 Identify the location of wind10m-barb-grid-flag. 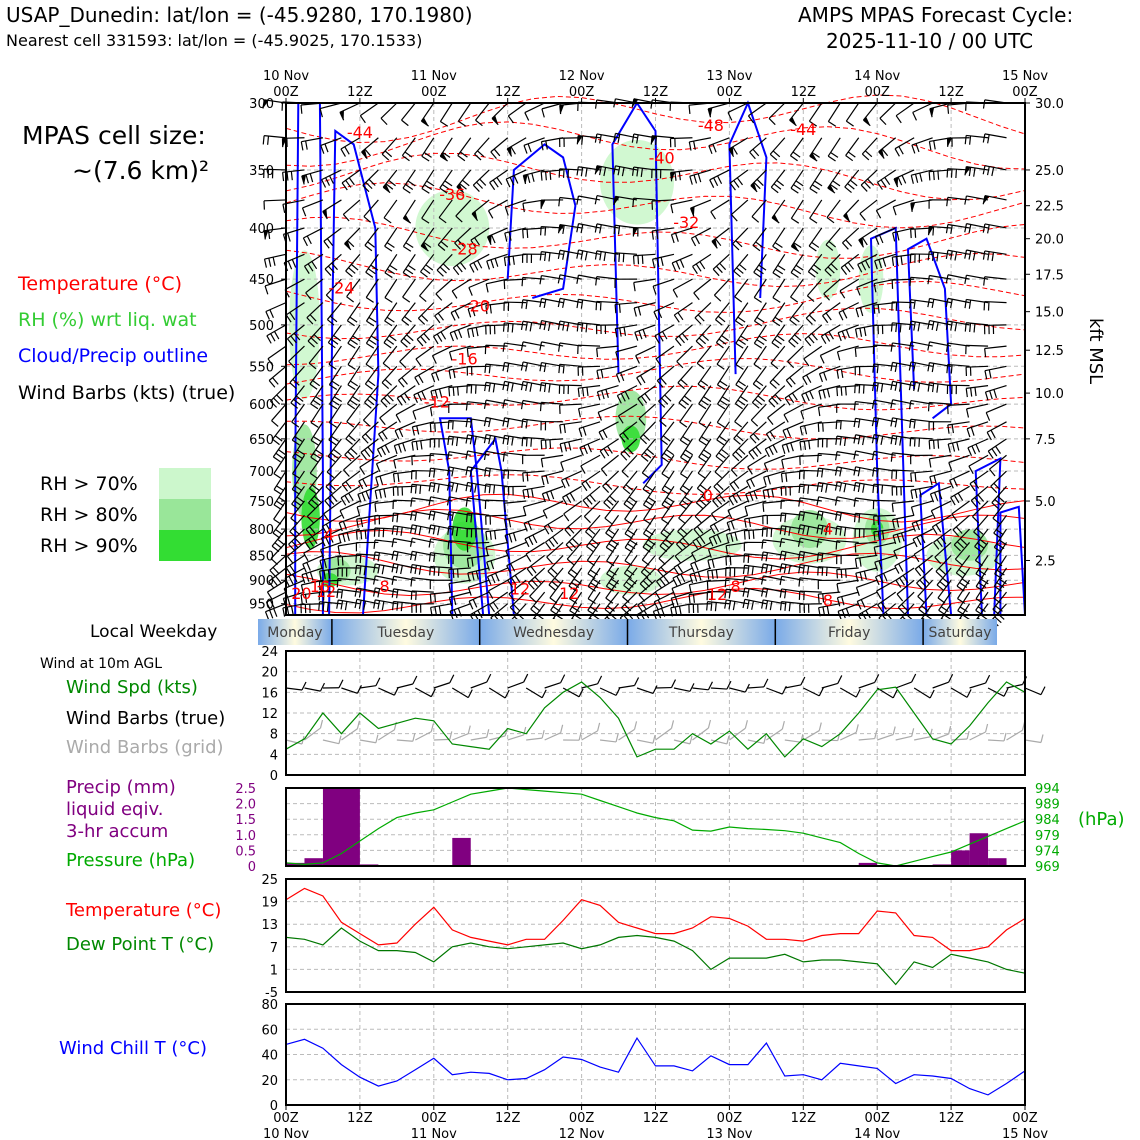
(728, 740).